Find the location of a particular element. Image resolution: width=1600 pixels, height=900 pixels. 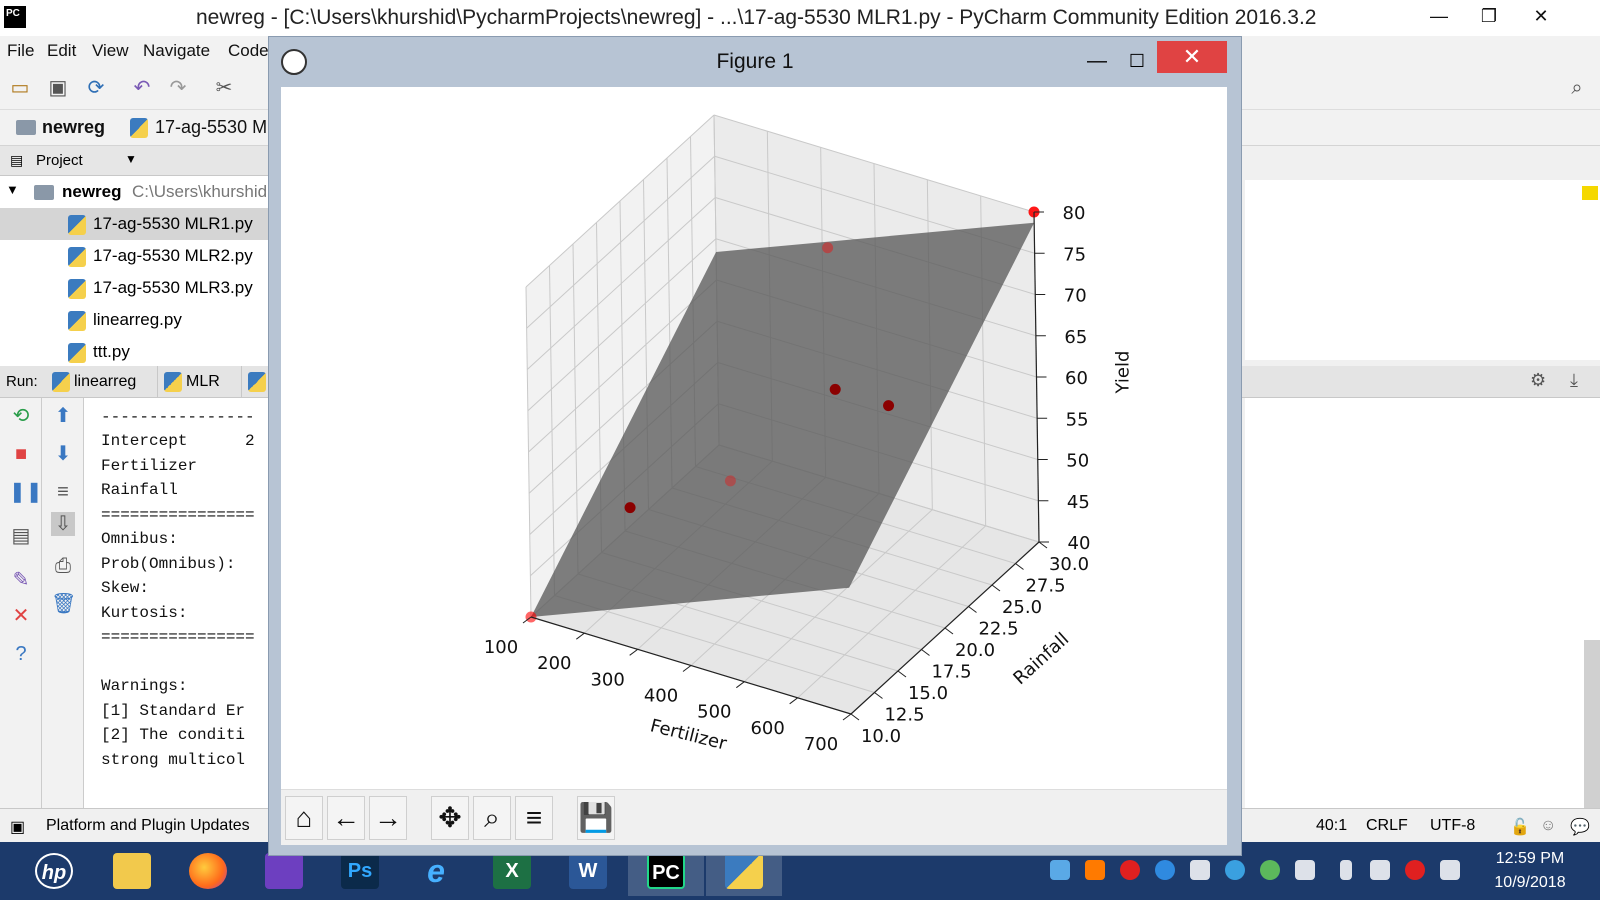

taskbar-internet-explorer: e is located at coordinates (436, 871).